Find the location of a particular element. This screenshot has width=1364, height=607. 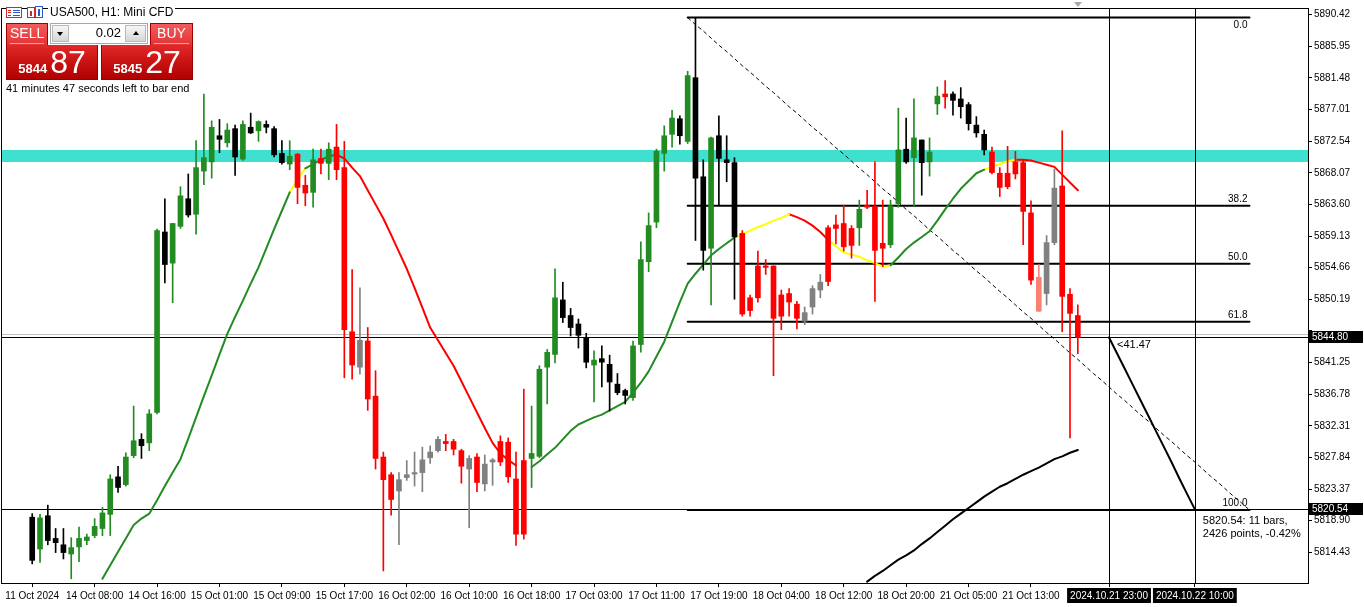

lot-field: 0.02 is located at coordinates (99, 33).